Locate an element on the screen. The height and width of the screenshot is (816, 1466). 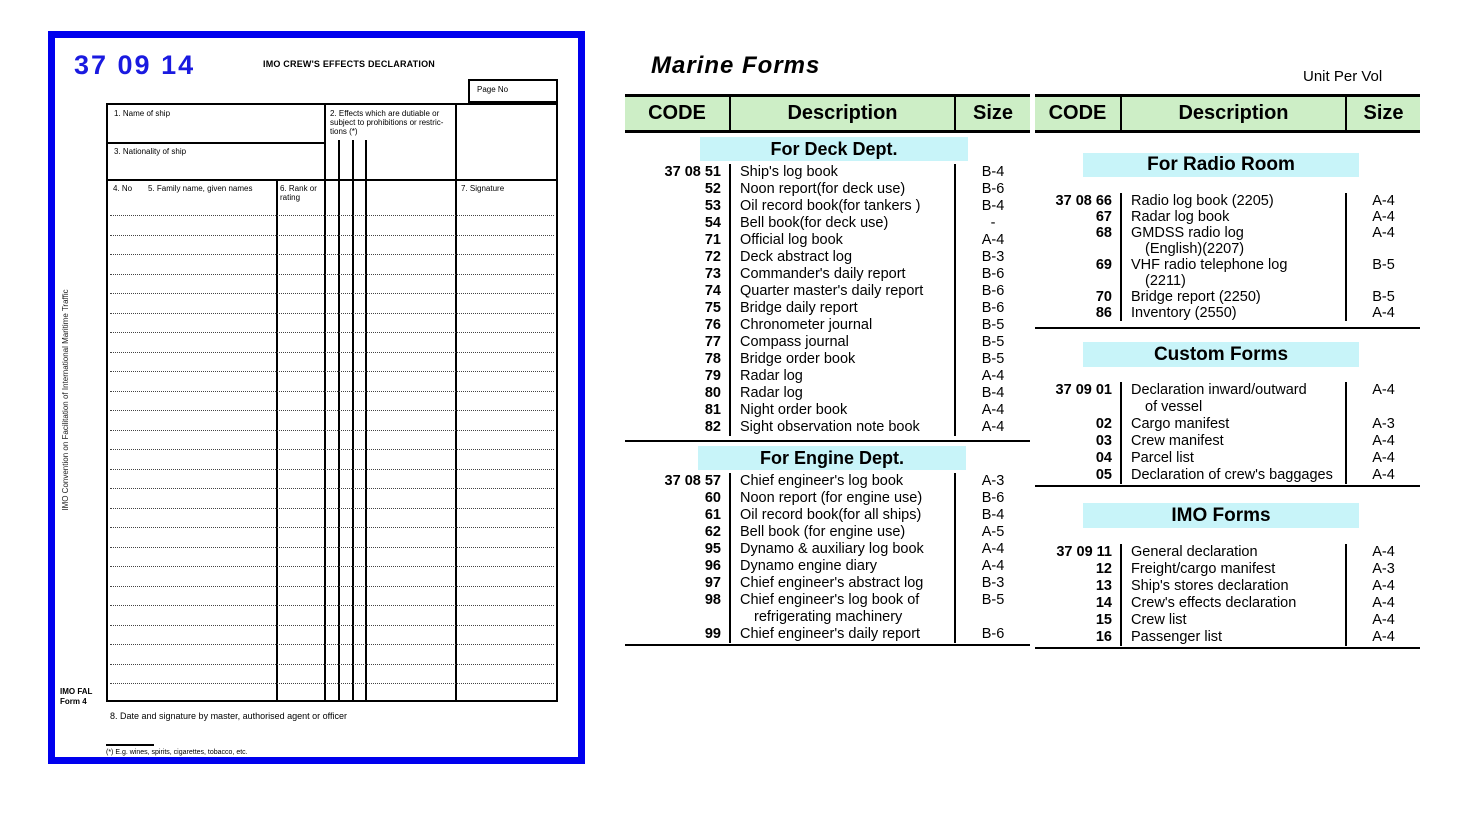
column-header-description: Description is located at coordinates (841, 113).